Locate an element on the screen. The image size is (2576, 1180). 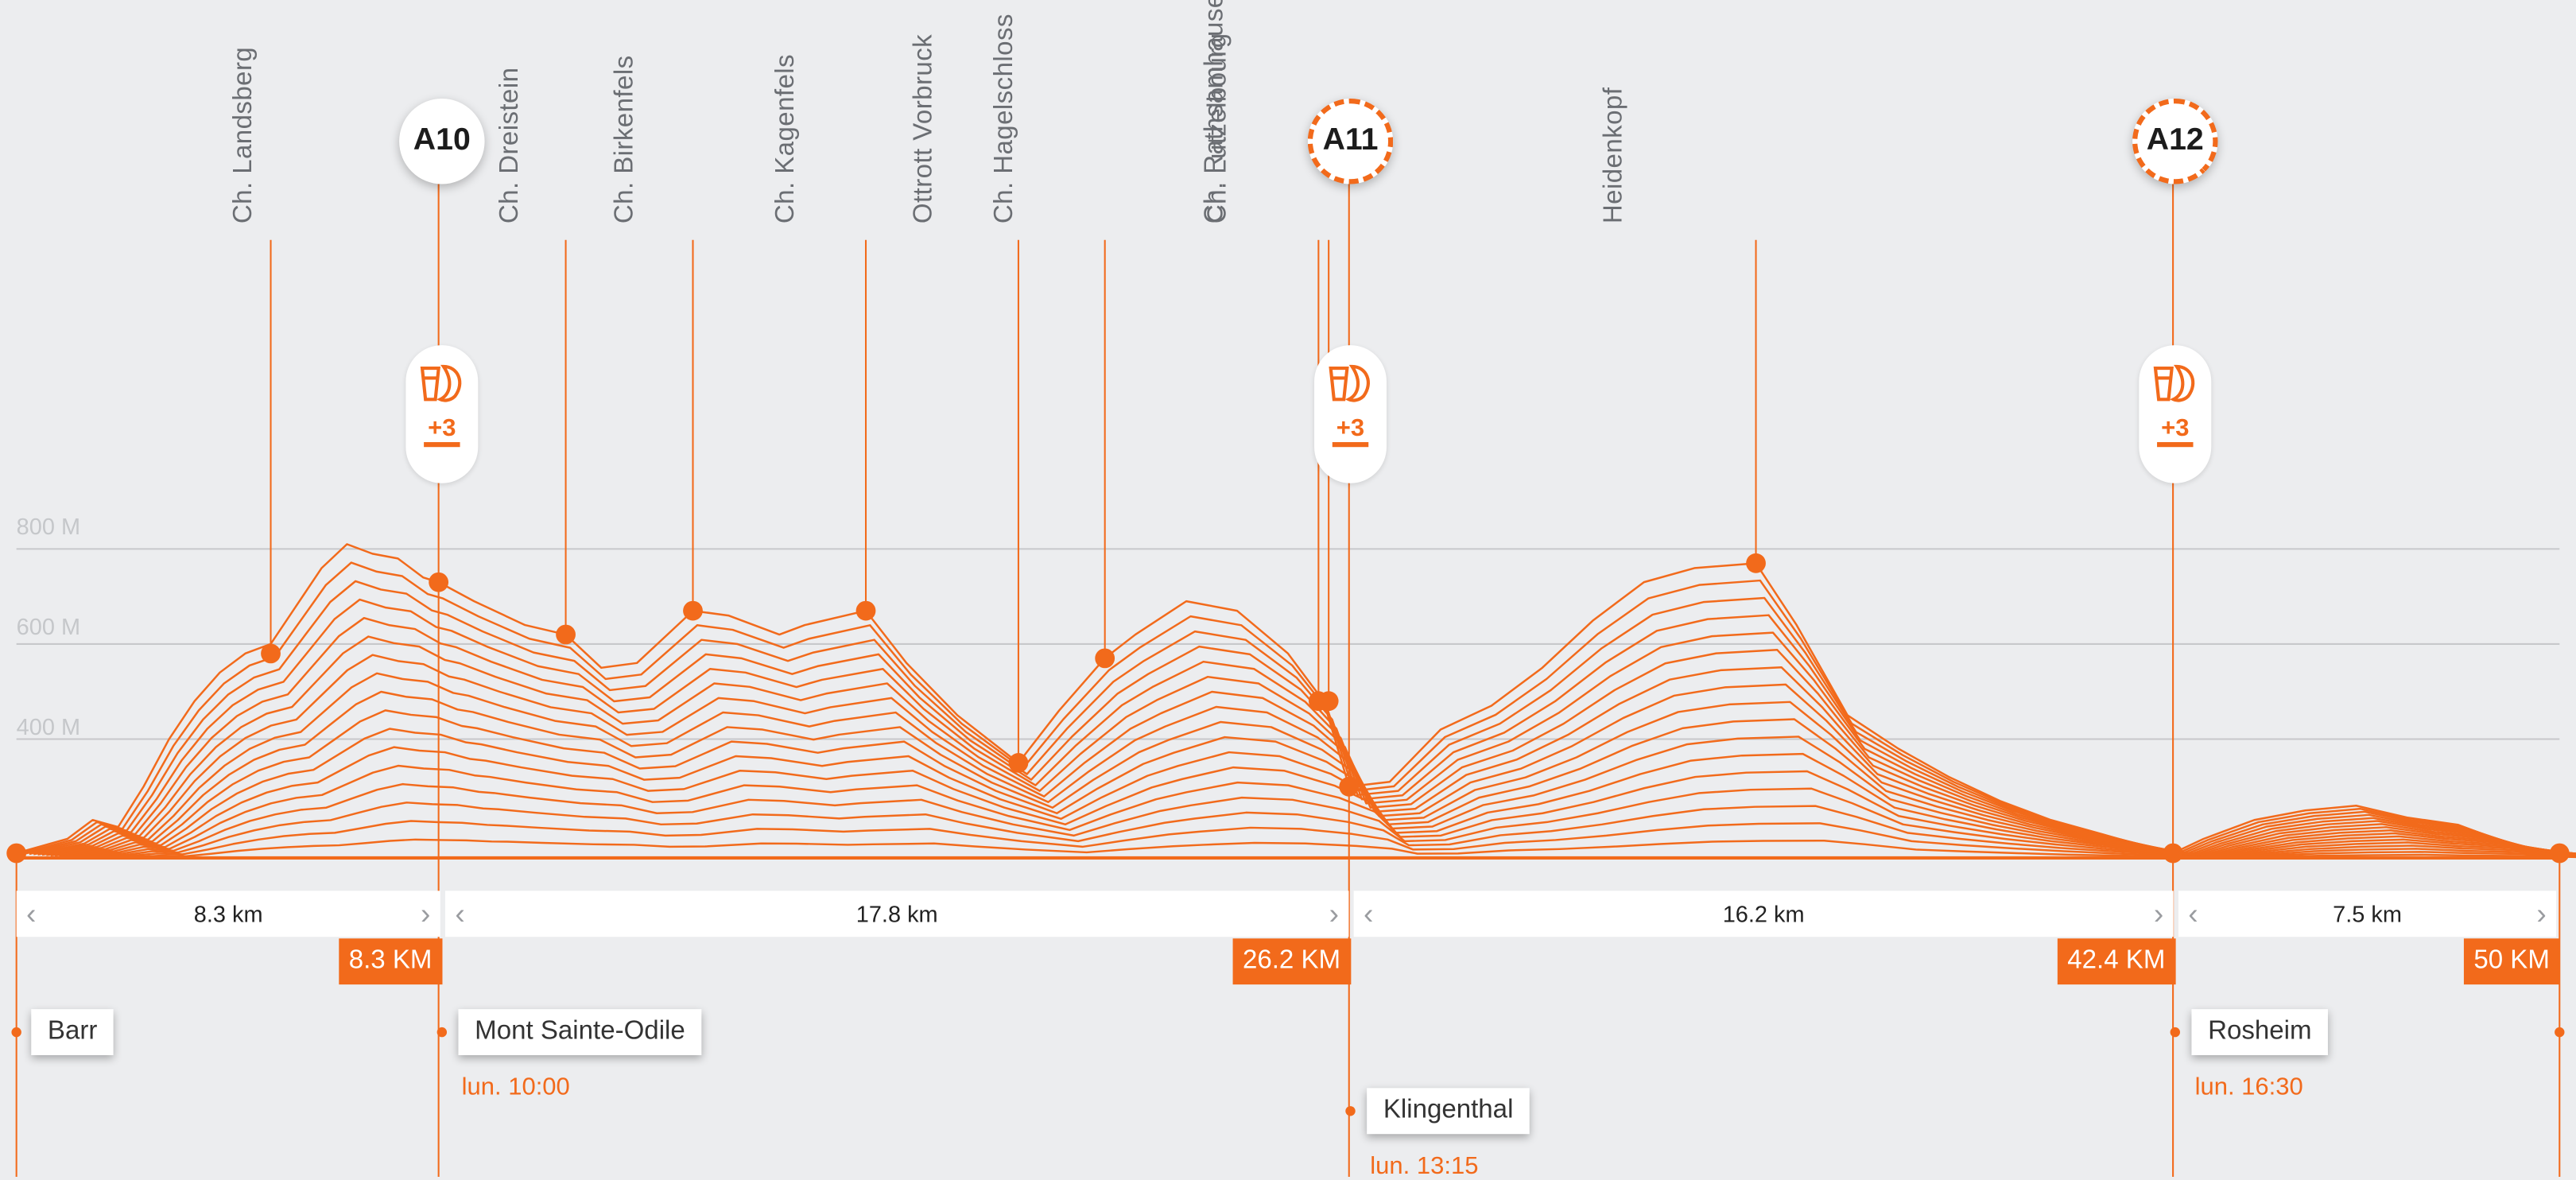
segment-distance: 7.5 km is located at coordinates (2367, 913).